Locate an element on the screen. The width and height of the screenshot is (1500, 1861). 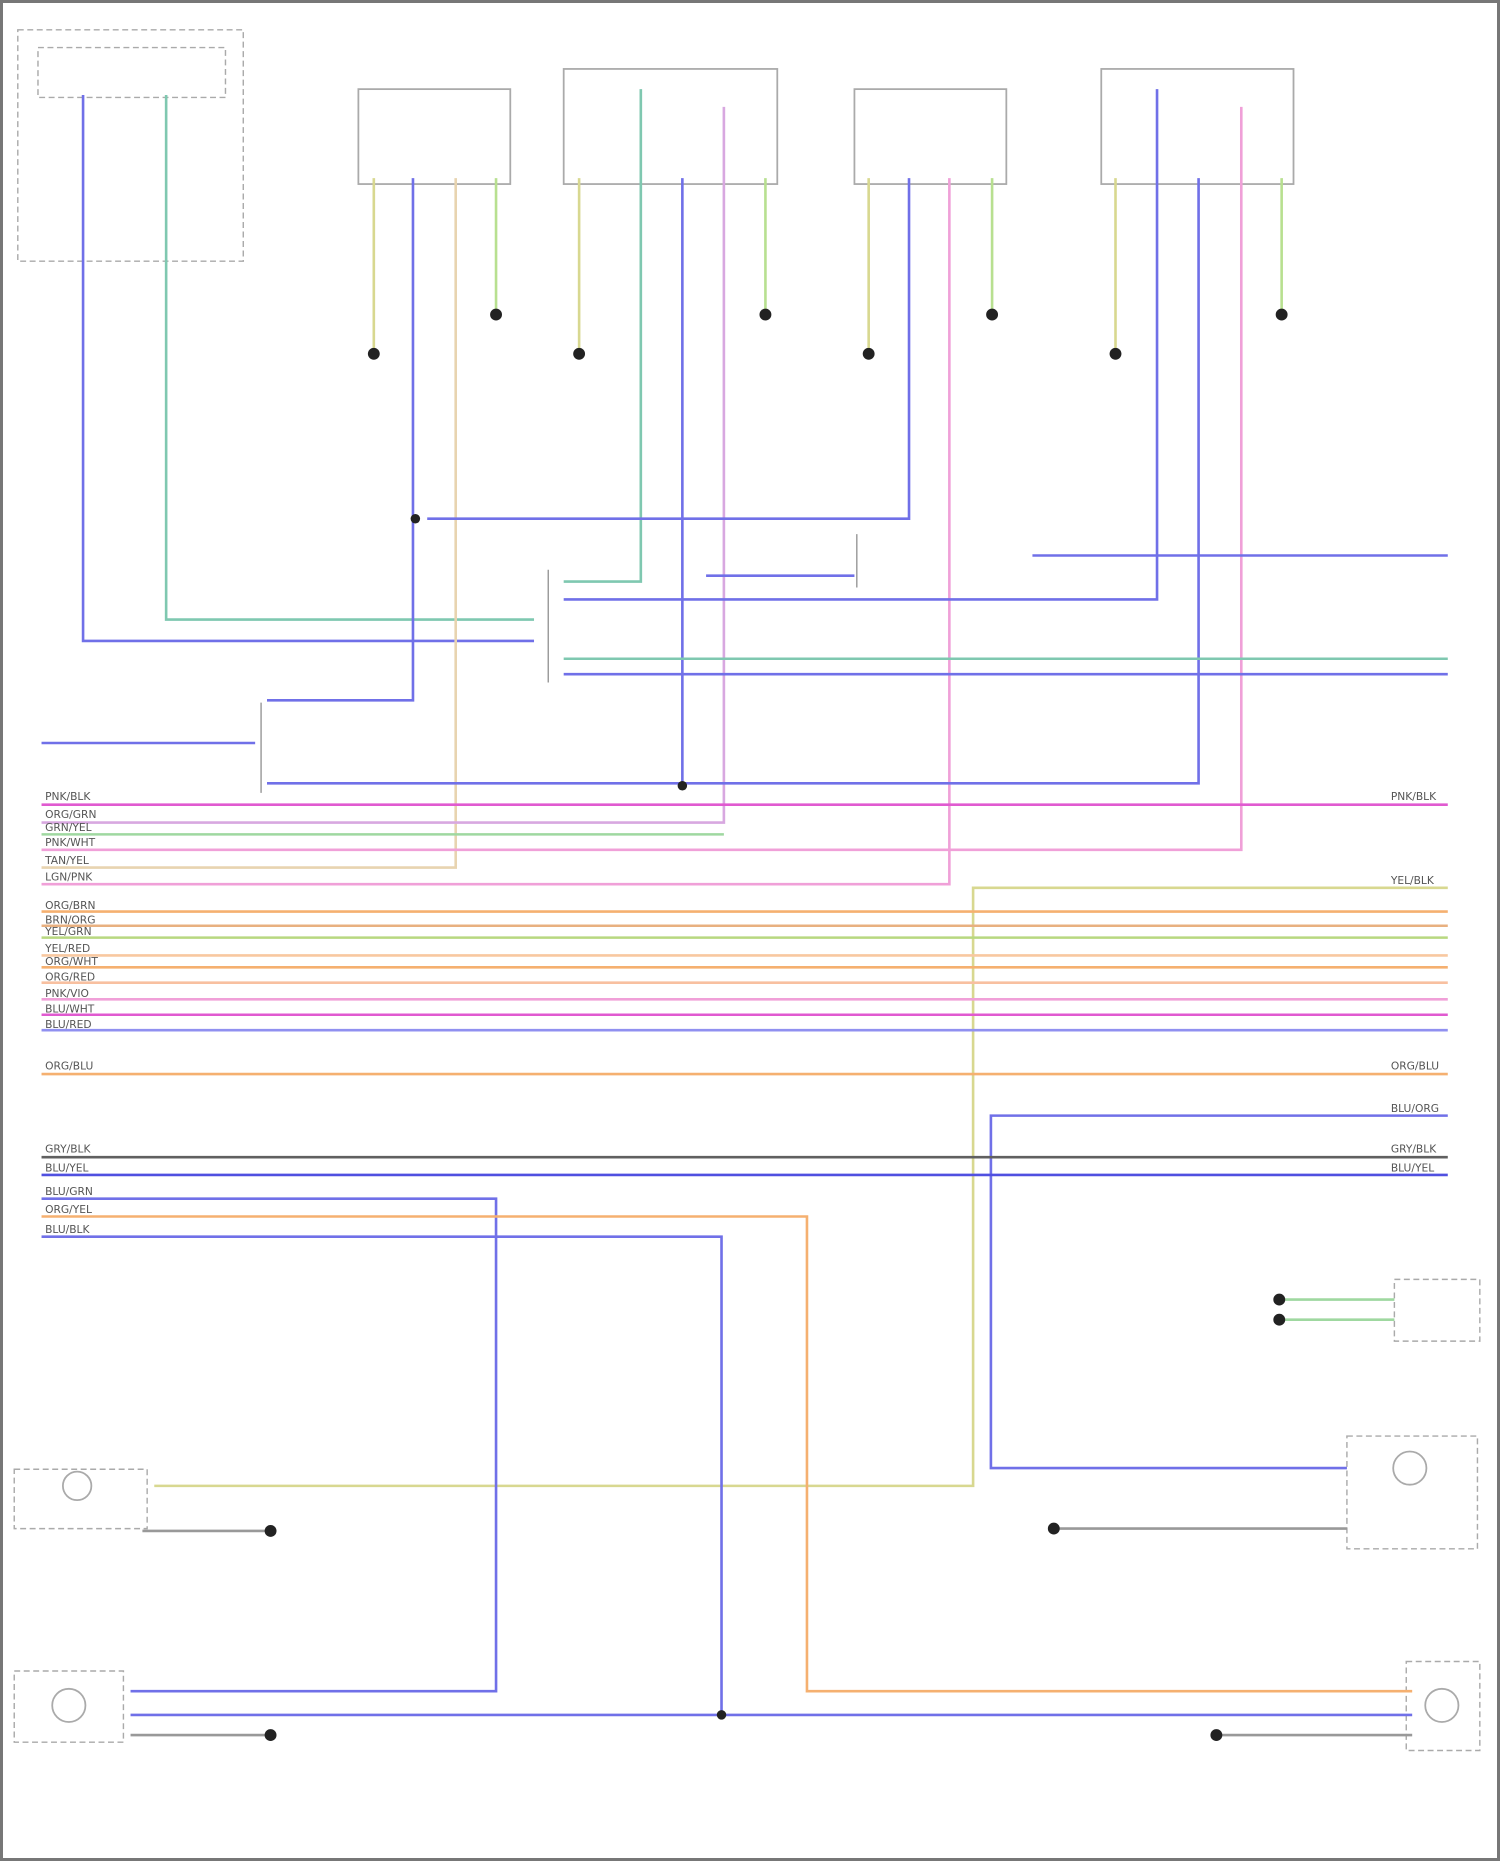
right-headlamp-assembly is located at coordinates (1412, 1492).